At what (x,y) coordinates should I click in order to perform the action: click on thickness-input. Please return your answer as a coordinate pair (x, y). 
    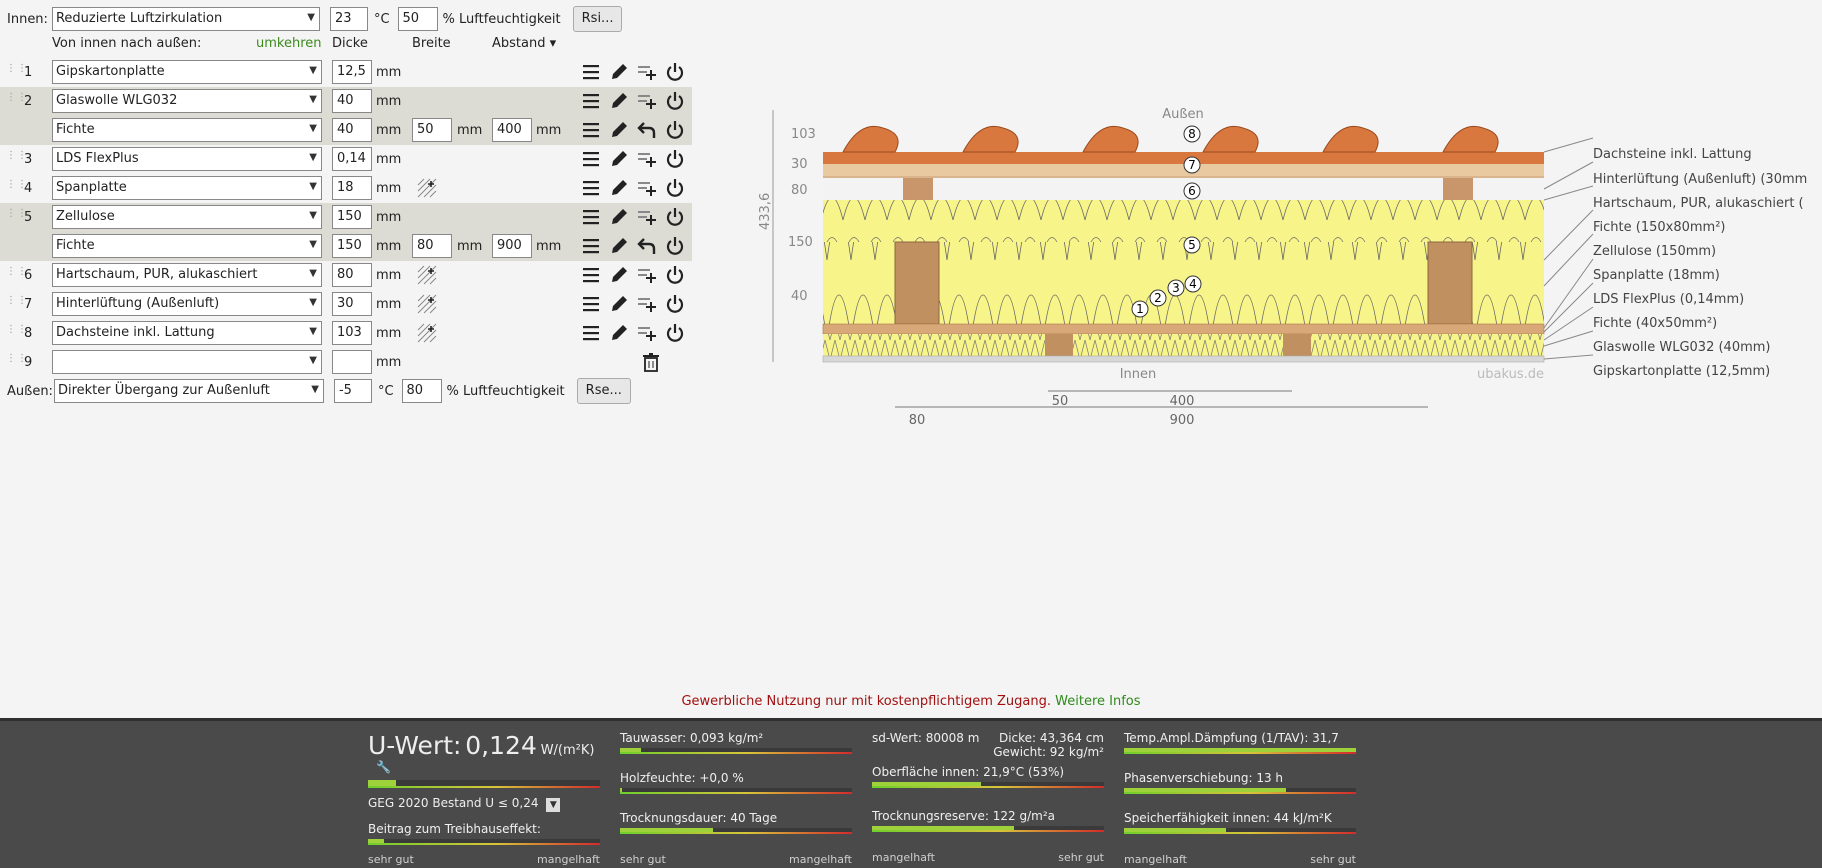
    Looking at the image, I should click on (352, 362).